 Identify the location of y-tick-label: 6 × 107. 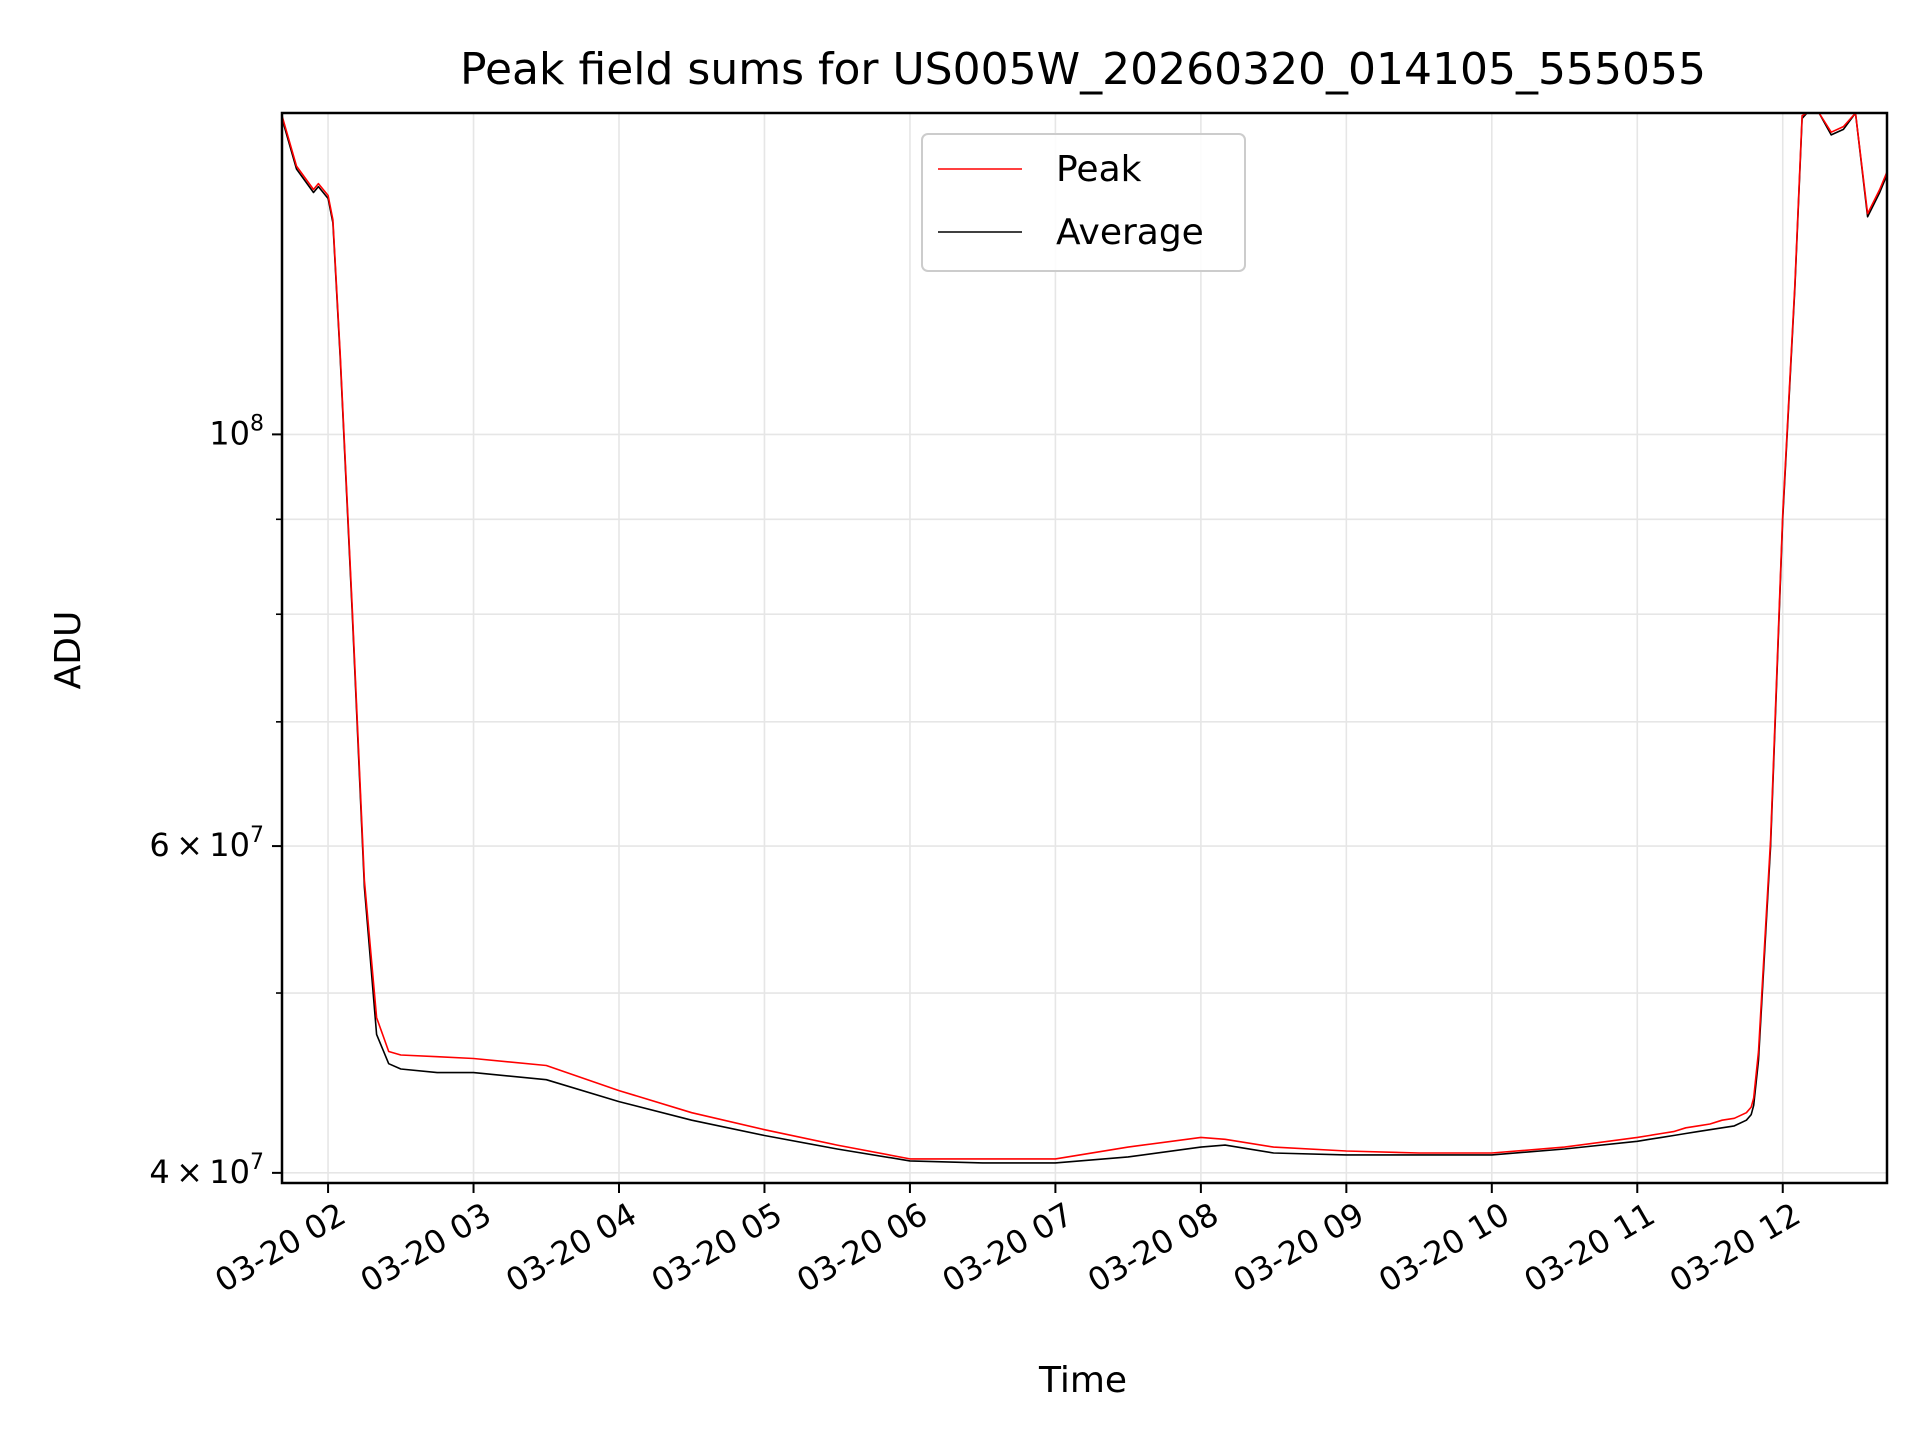
(206, 843).